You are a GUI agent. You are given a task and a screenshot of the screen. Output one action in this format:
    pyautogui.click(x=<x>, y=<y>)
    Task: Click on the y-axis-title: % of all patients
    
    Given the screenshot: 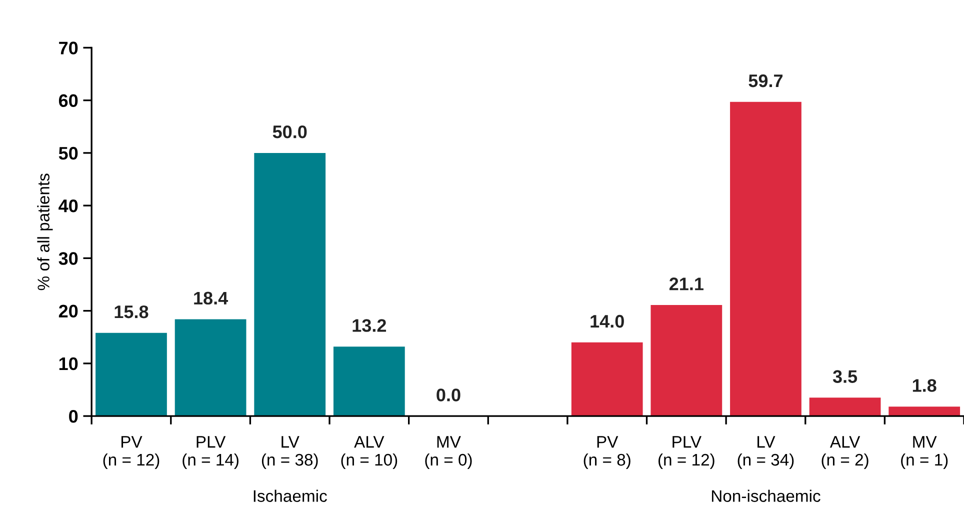 What is the action you would take?
    pyautogui.click(x=45, y=232)
    